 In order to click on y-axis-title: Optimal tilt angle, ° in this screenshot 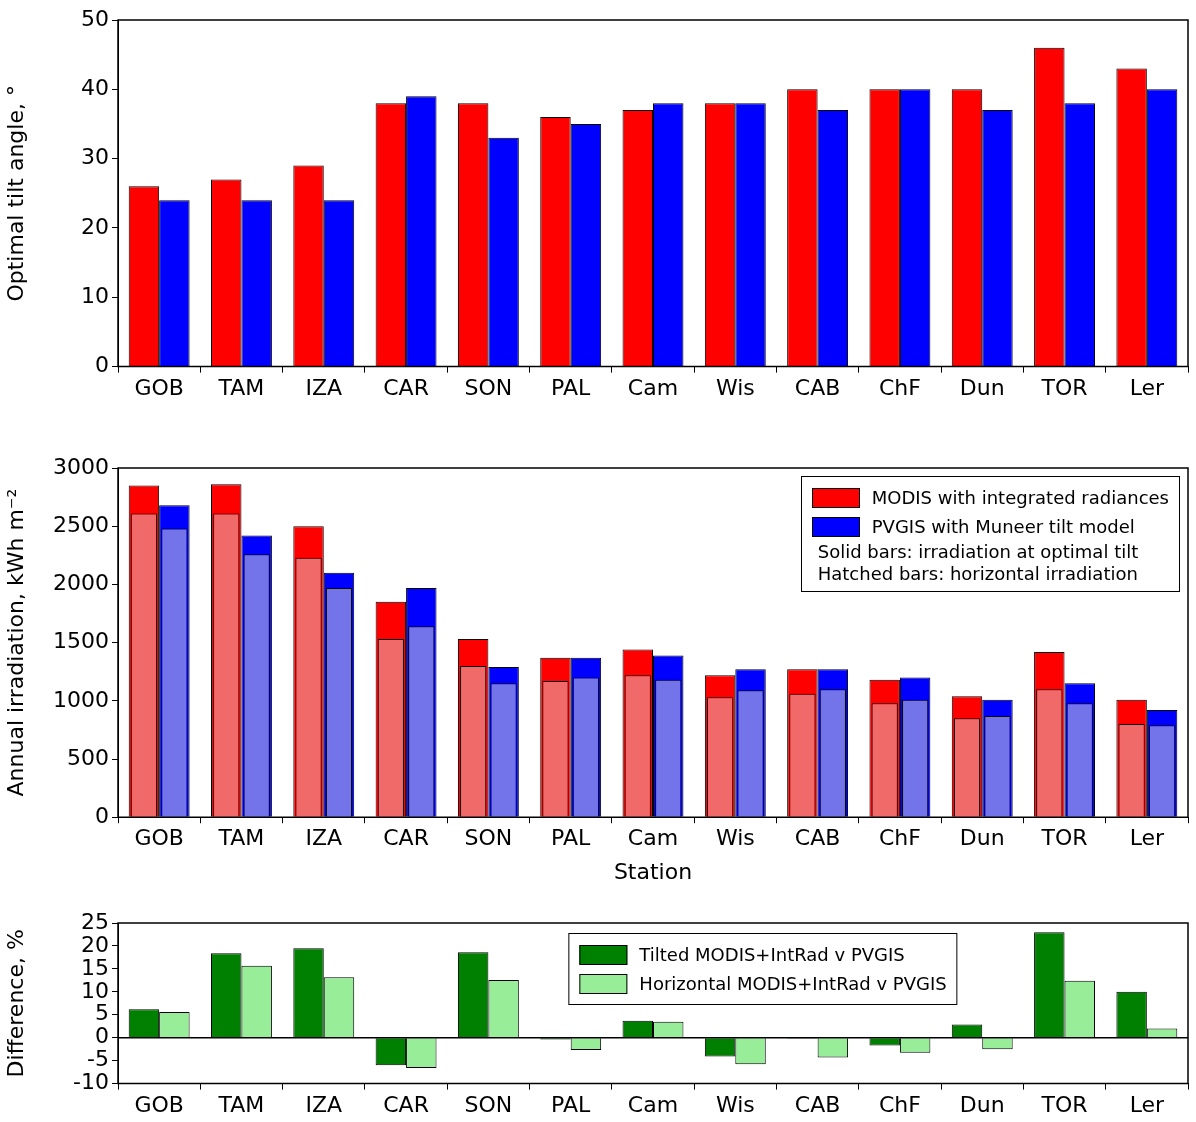, I will do `click(15, 193)`.